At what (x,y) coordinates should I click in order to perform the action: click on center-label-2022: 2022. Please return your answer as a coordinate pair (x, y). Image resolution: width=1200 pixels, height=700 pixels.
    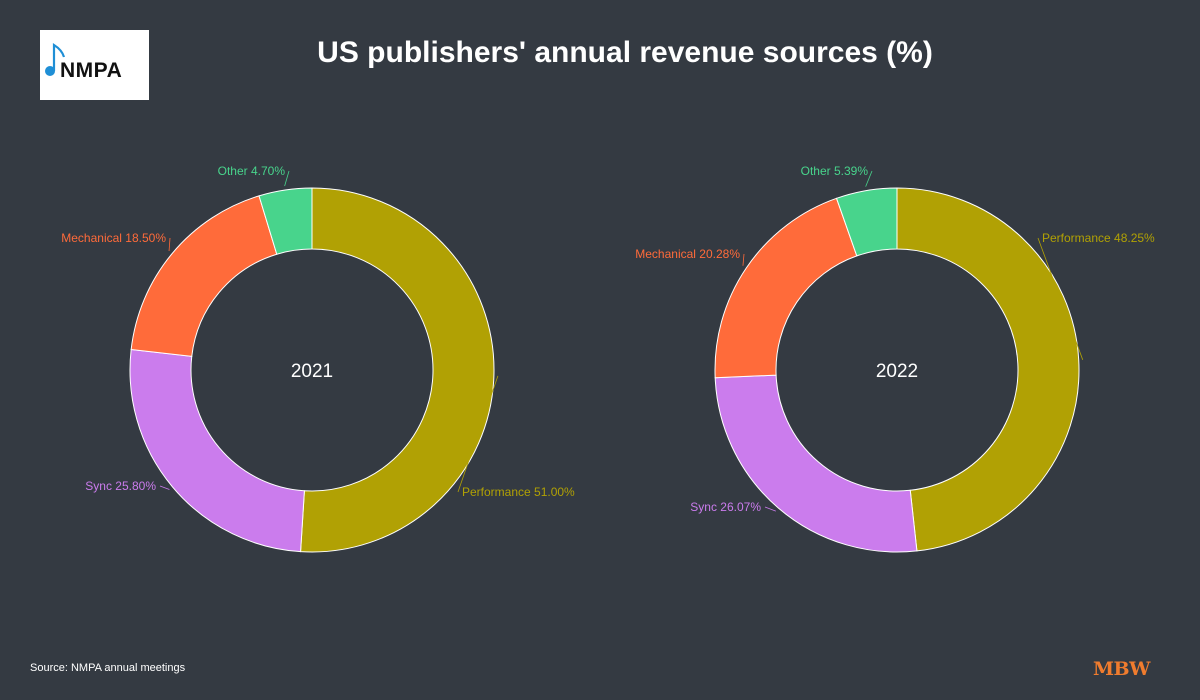
    Looking at the image, I should click on (897, 371).